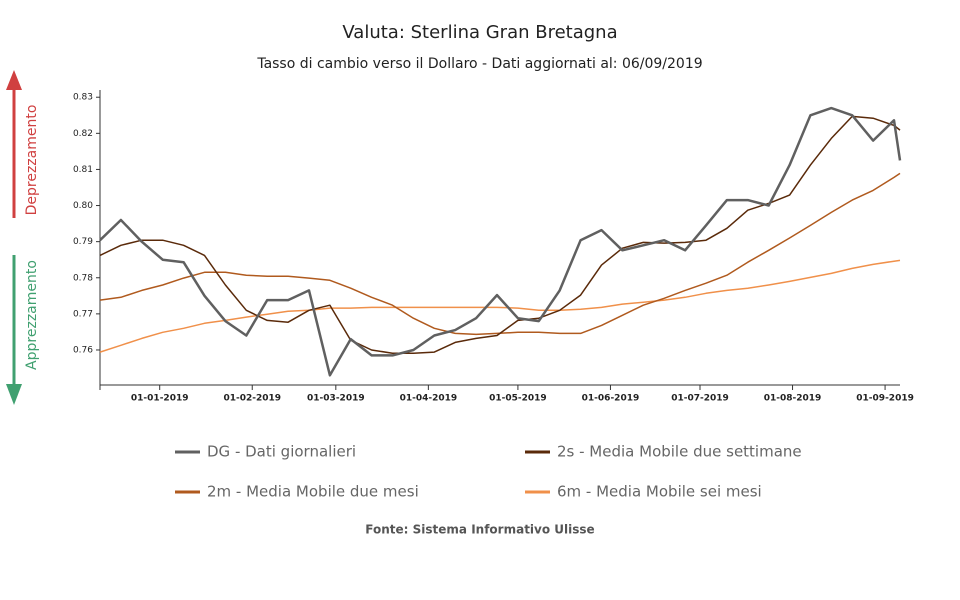 The image size is (960, 600). Describe the element at coordinates (336, 399) in the screenshot. I see `x-tick-label: 01-03-2019` at that location.